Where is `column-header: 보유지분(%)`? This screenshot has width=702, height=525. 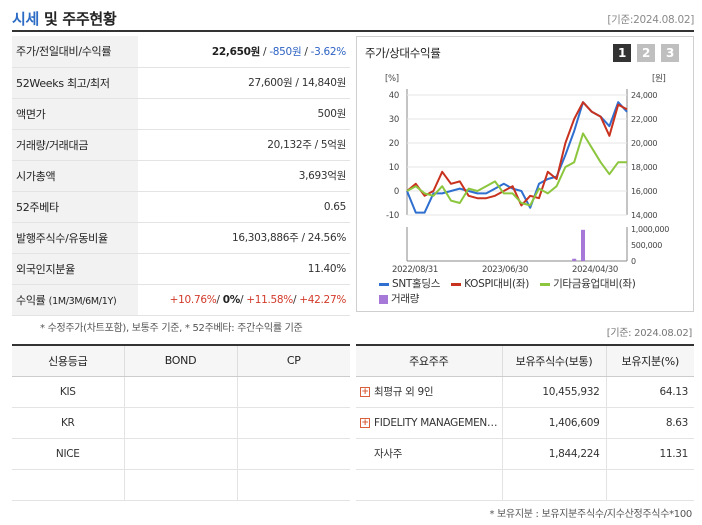
column-header: 보유지분(%) is located at coordinates (650, 361).